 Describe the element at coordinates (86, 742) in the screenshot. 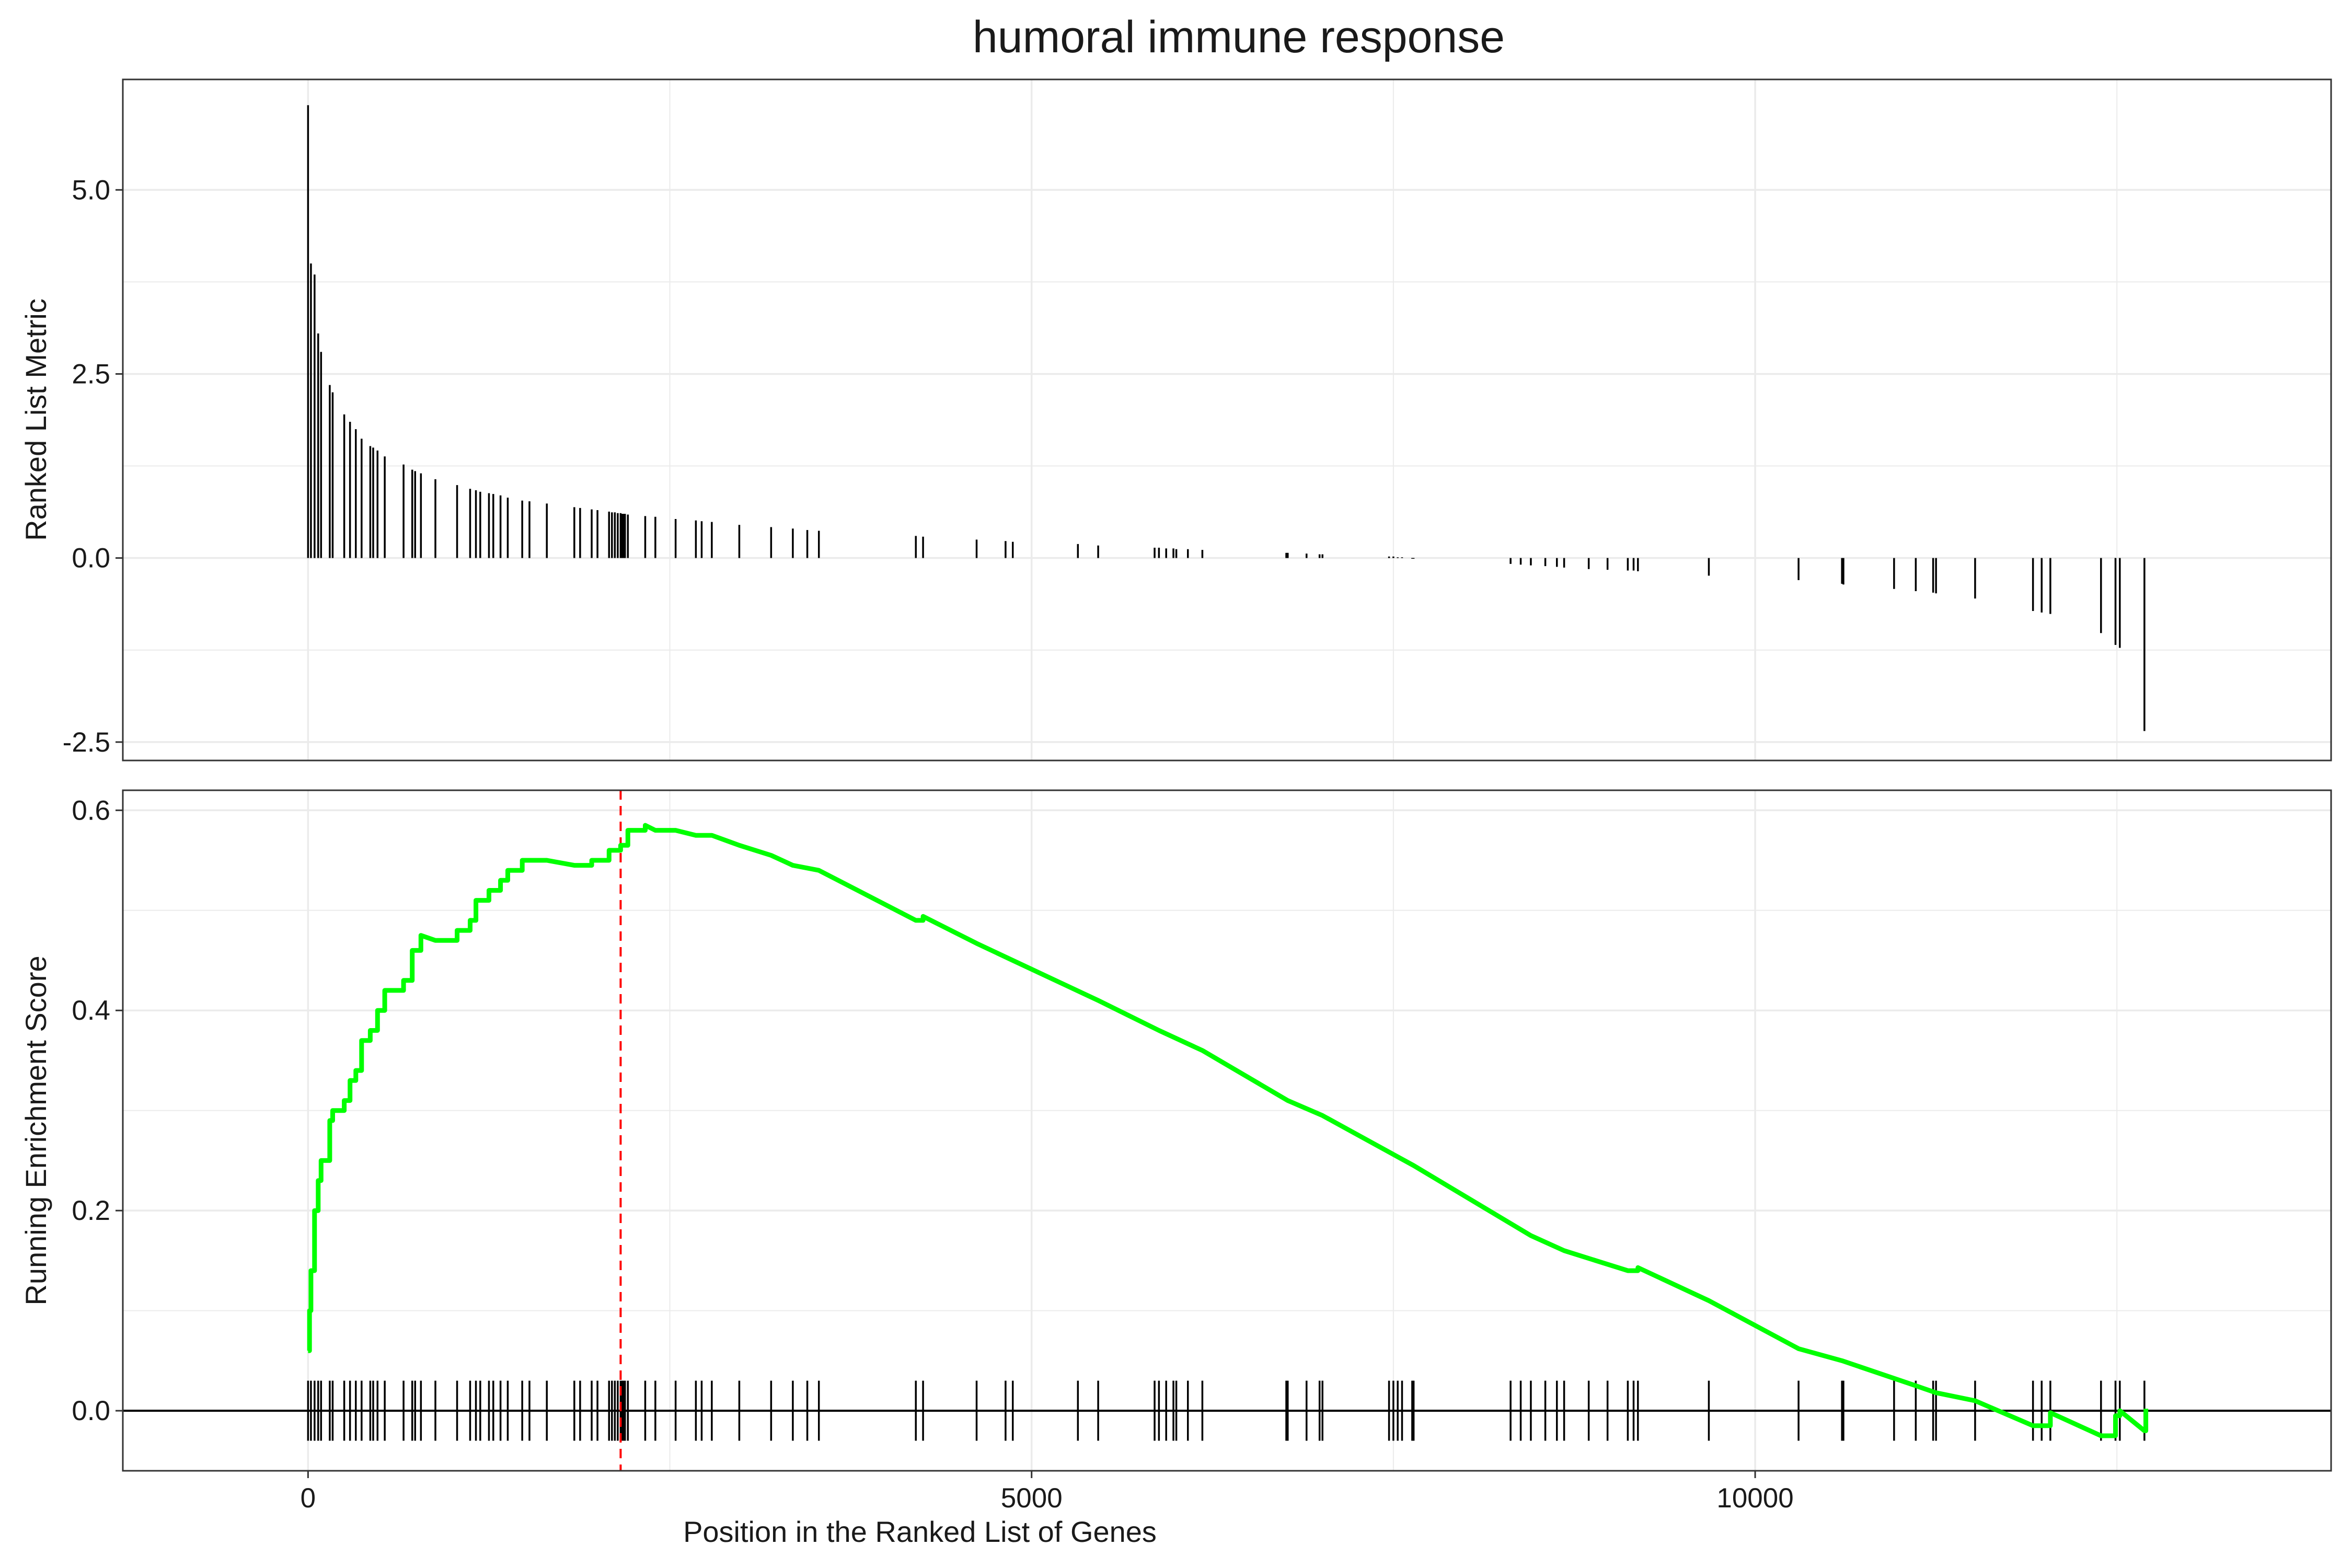

I see `y-tick-label: -2.5` at that location.